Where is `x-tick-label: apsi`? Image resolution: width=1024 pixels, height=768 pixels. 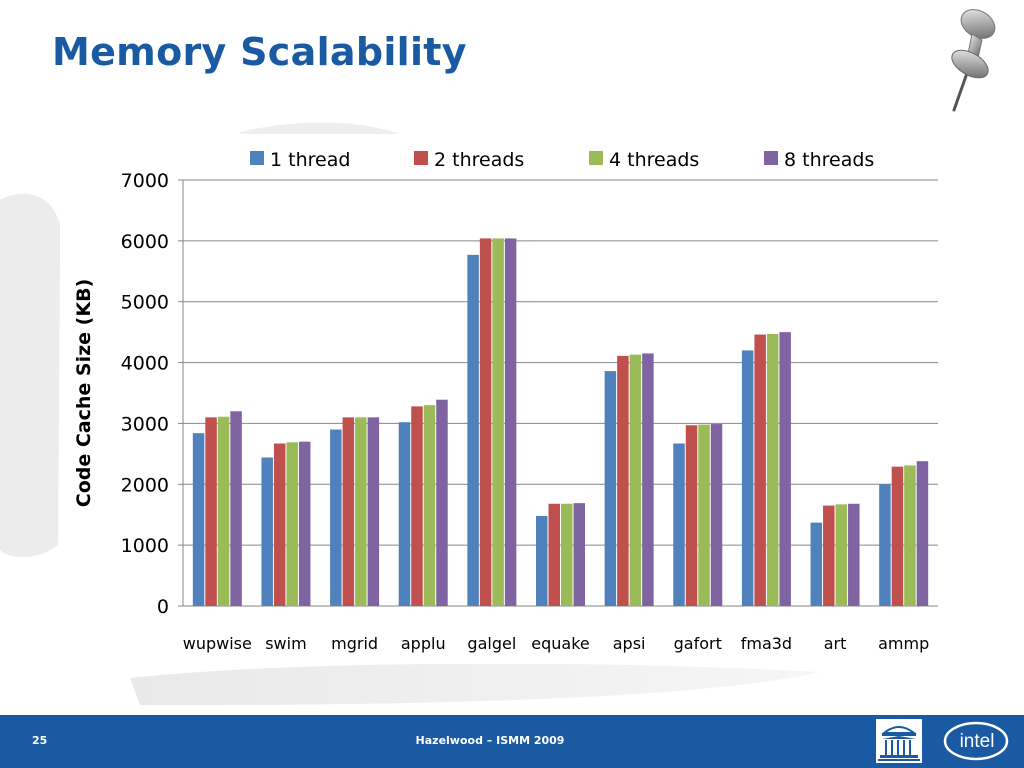
x-tick-label: apsi is located at coordinates (629, 643).